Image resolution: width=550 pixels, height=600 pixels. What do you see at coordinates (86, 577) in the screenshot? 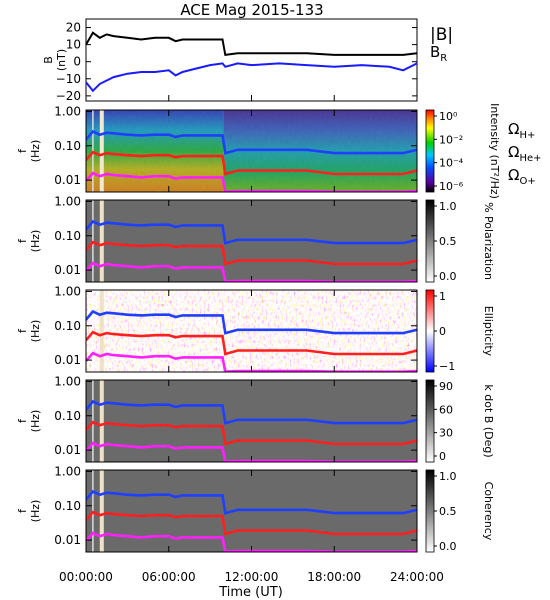
I see `x-tick-label: 00:00:00` at bounding box center [86, 577].